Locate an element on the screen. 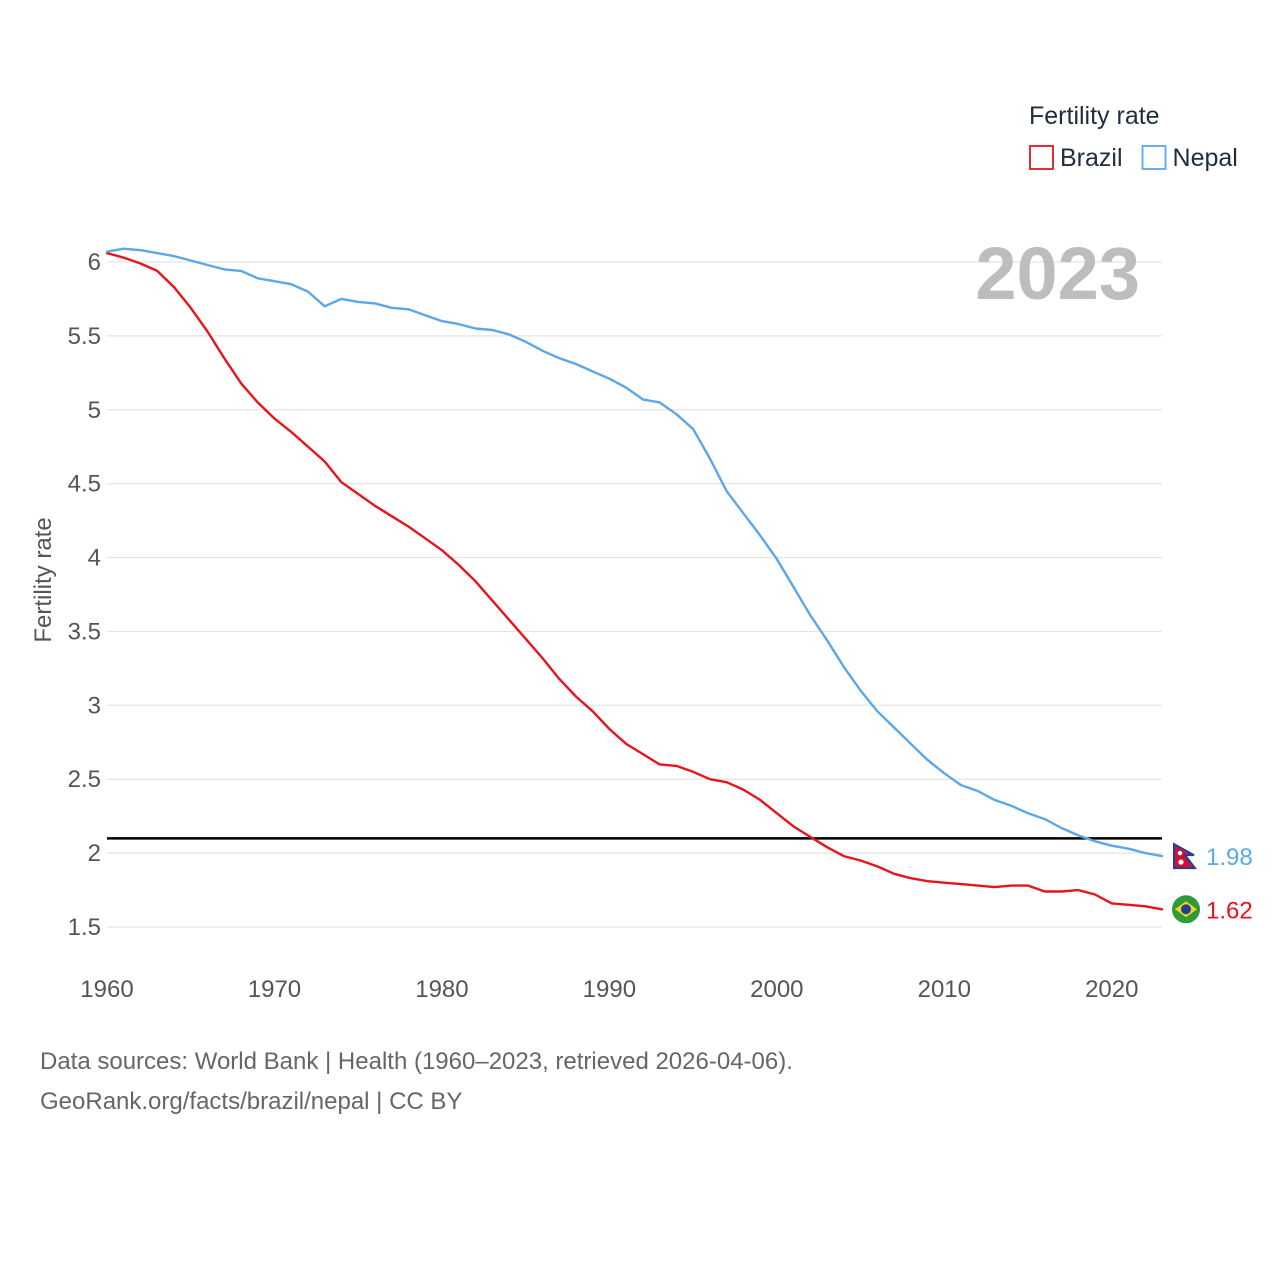 The height and width of the screenshot is (1280, 1280). y-tick-label: 4 is located at coordinates (94, 558).